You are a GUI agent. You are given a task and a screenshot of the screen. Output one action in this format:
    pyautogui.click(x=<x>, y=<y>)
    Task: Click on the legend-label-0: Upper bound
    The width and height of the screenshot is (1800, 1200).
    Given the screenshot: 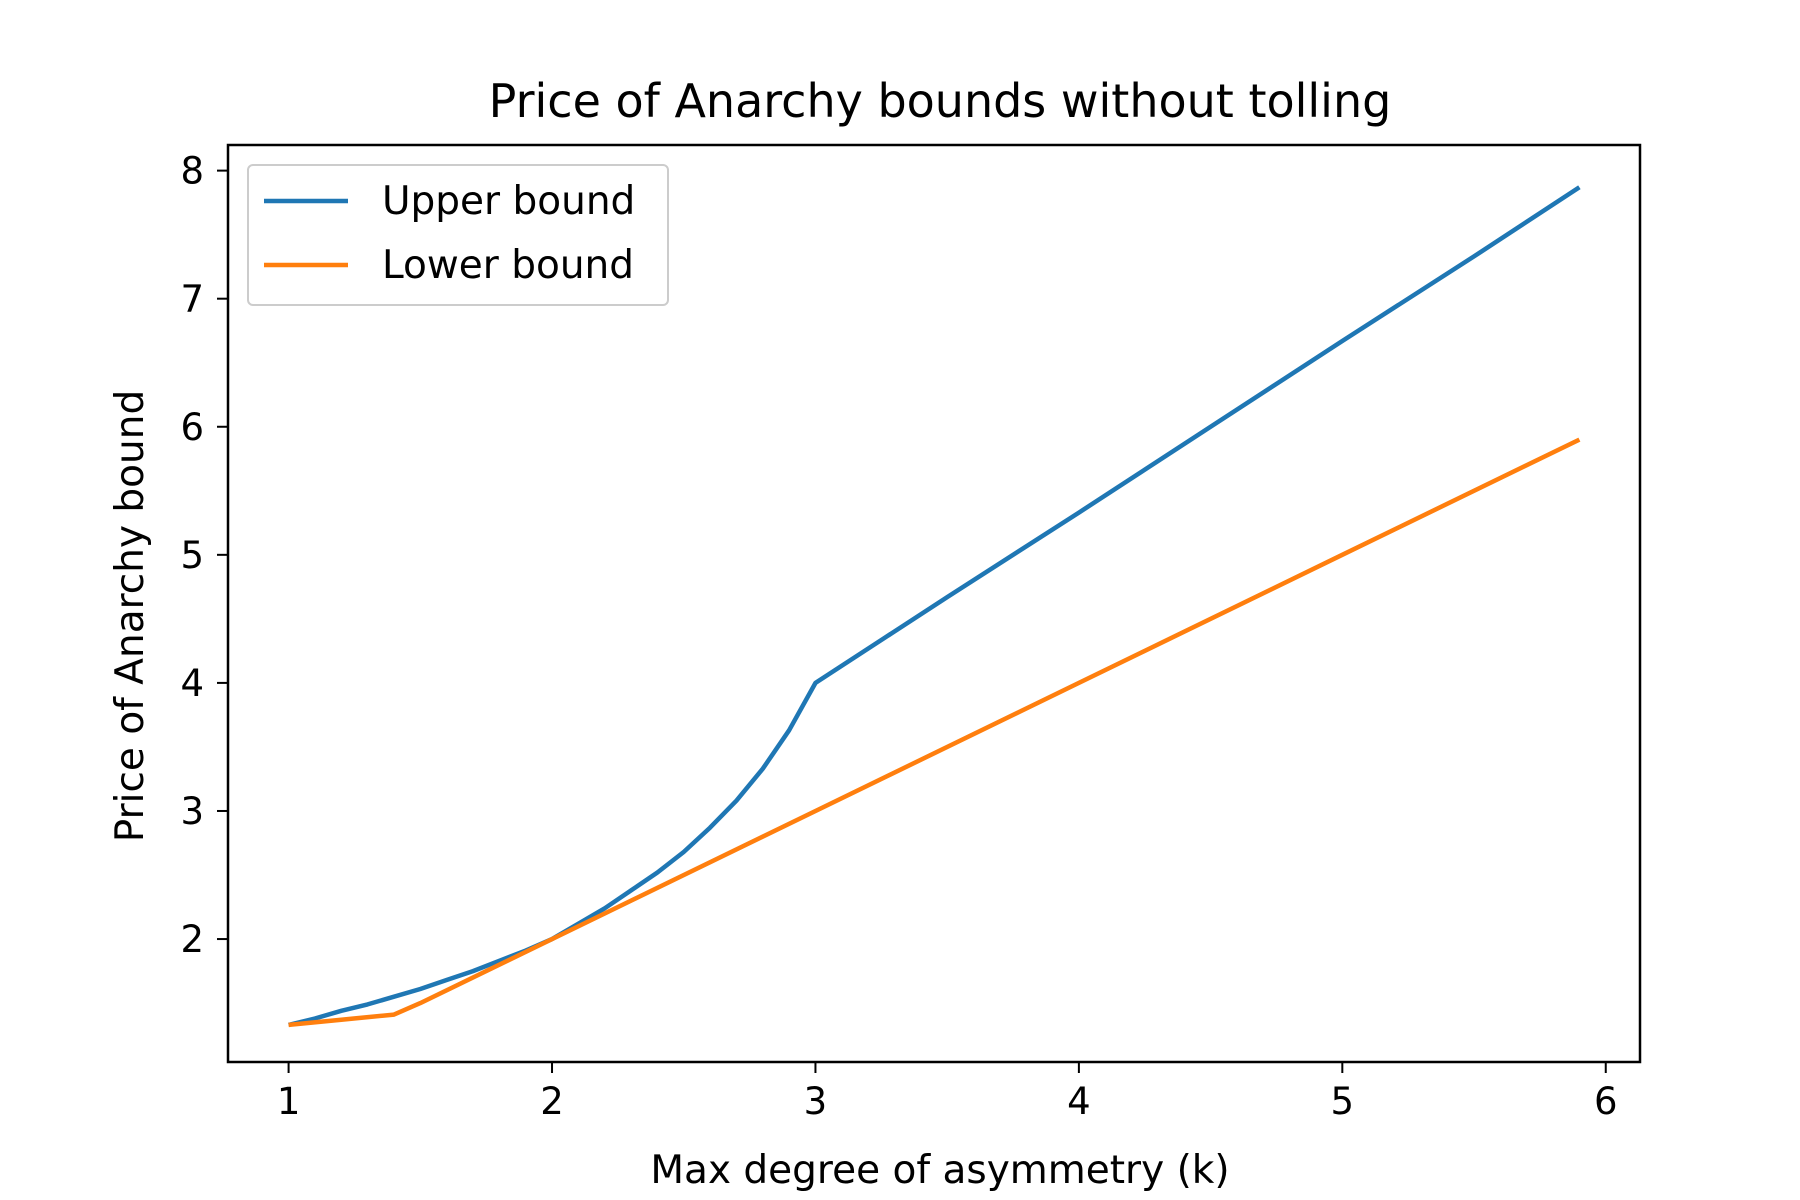 What is the action you would take?
    pyautogui.click(x=508, y=201)
    